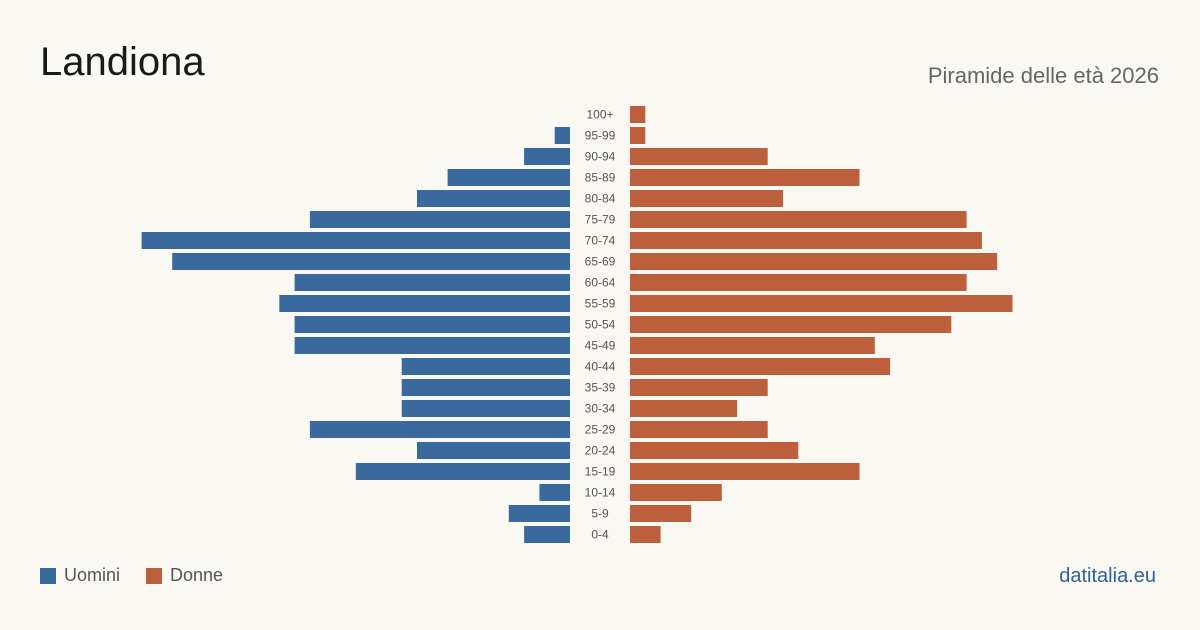 Image resolution: width=1200 pixels, height=630 pixels. I want to click on legend-swatch-donne, so click(154, 575).